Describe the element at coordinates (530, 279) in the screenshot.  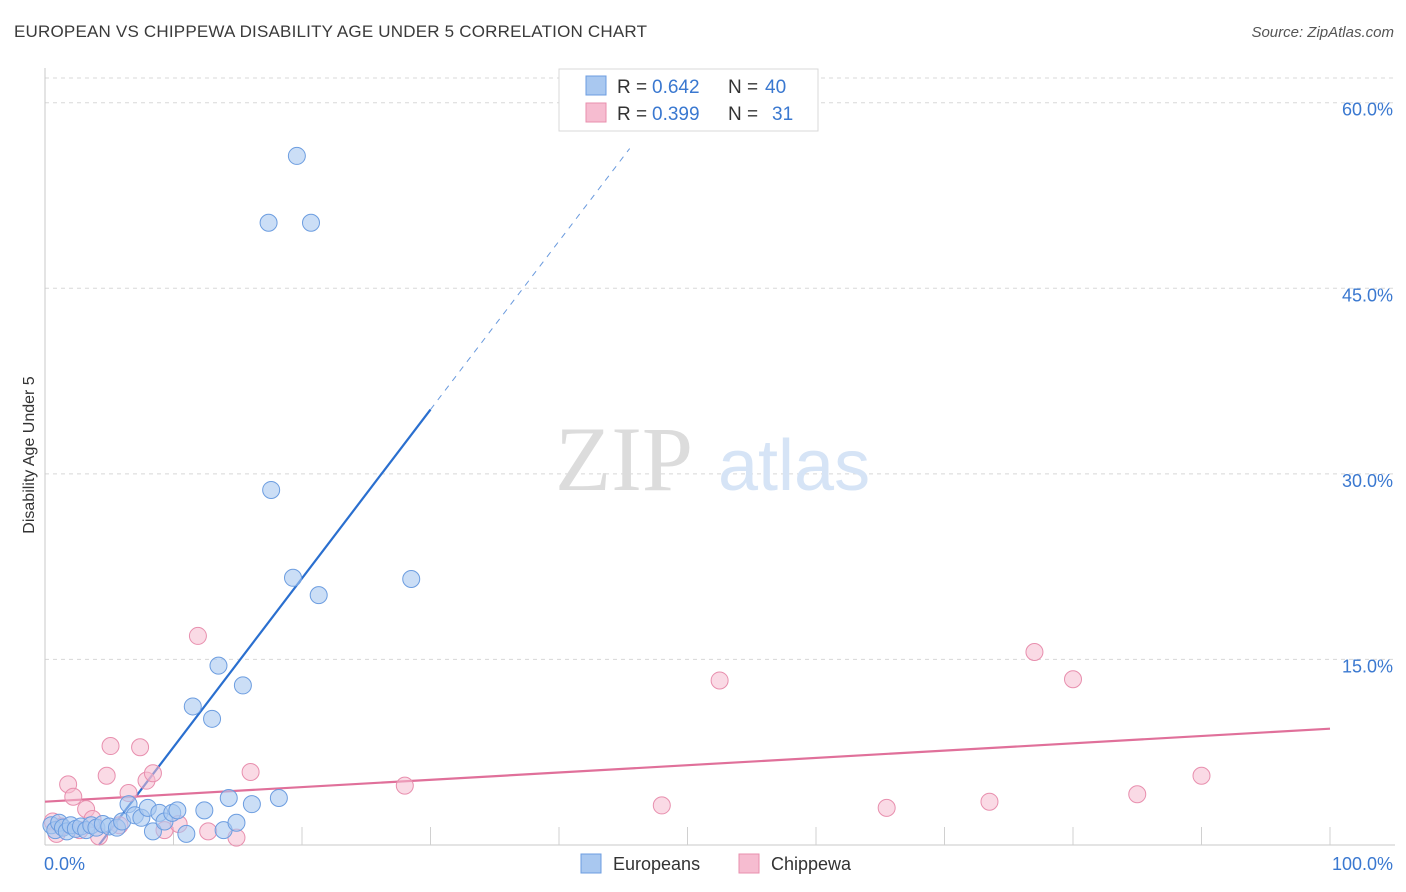
I see `europeans-trend-extension` at that location.